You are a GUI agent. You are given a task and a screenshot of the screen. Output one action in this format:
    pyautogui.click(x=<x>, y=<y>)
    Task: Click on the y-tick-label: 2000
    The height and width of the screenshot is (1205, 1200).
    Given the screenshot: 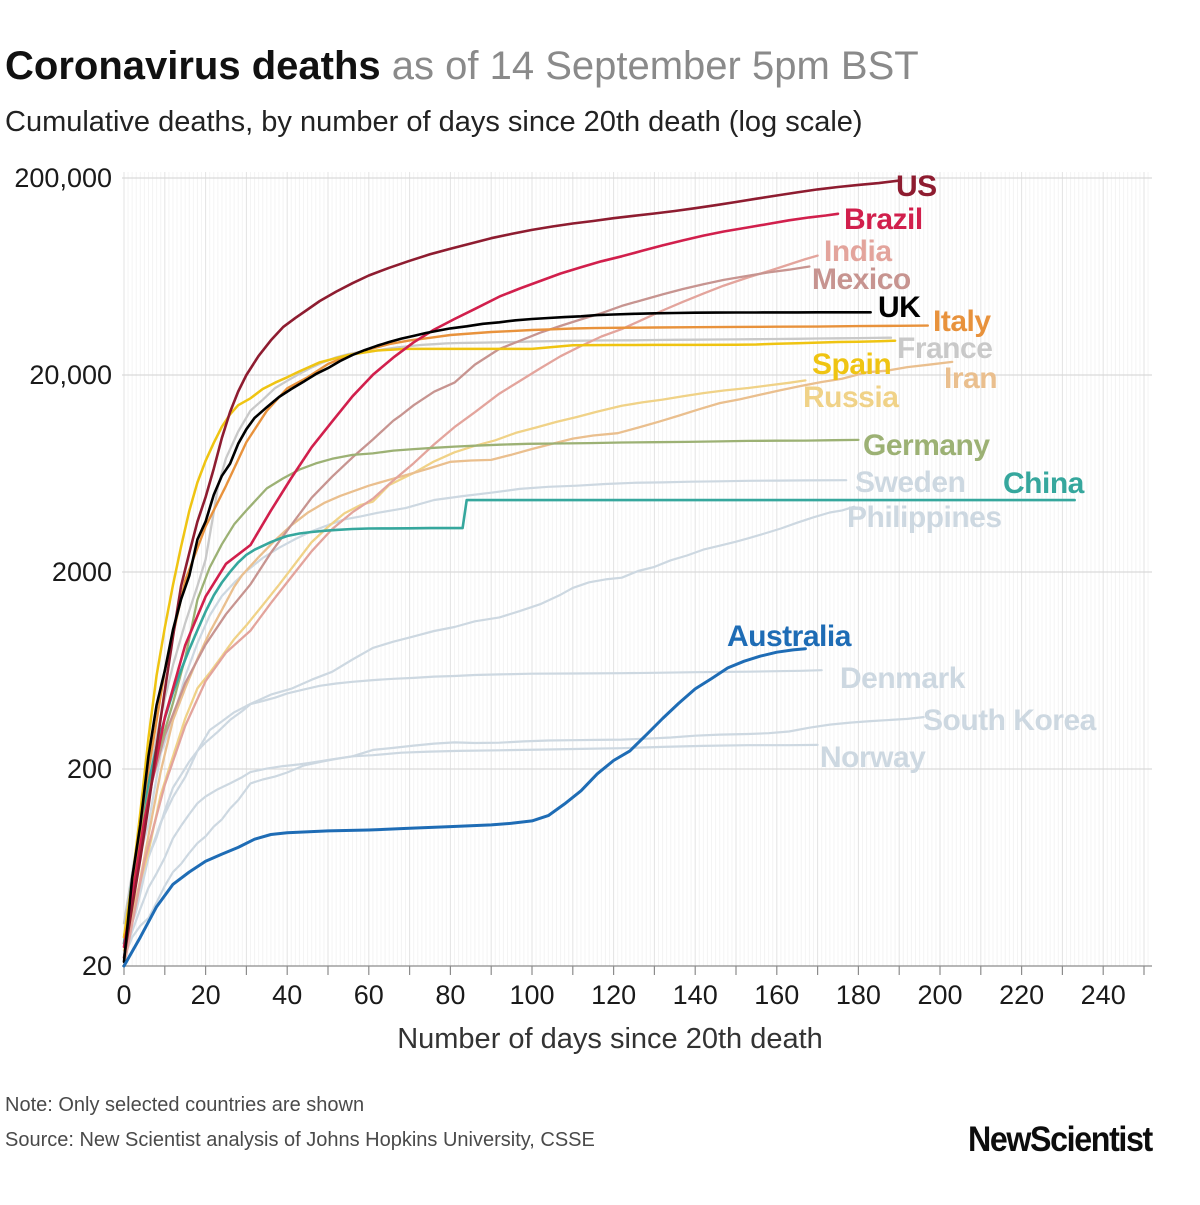 What is the action you would take?
    pyautogui.click(x=82, y=572)
    